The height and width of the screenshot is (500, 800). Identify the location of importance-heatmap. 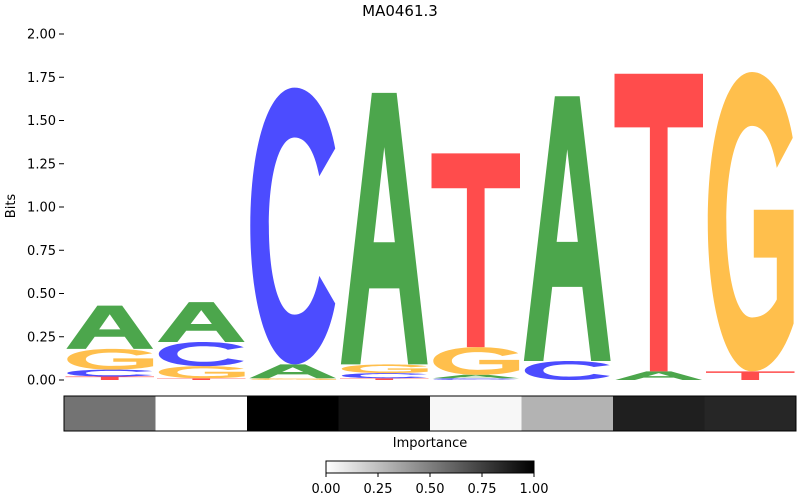
(430, 413).